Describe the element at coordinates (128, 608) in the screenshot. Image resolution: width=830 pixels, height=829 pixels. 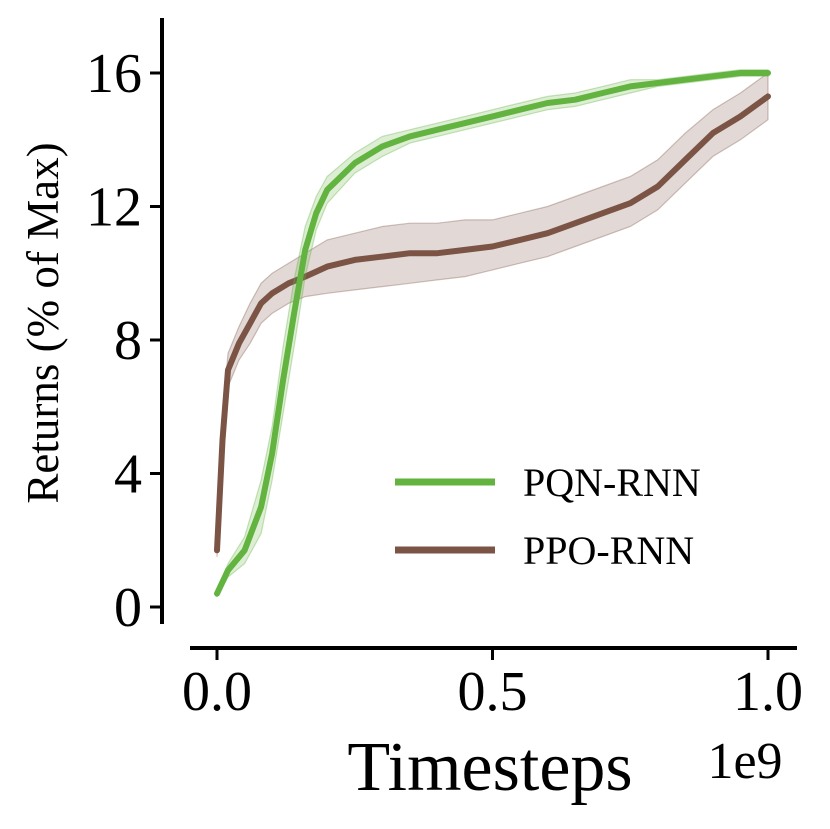
I see `y-tick-label: 0` at that location.